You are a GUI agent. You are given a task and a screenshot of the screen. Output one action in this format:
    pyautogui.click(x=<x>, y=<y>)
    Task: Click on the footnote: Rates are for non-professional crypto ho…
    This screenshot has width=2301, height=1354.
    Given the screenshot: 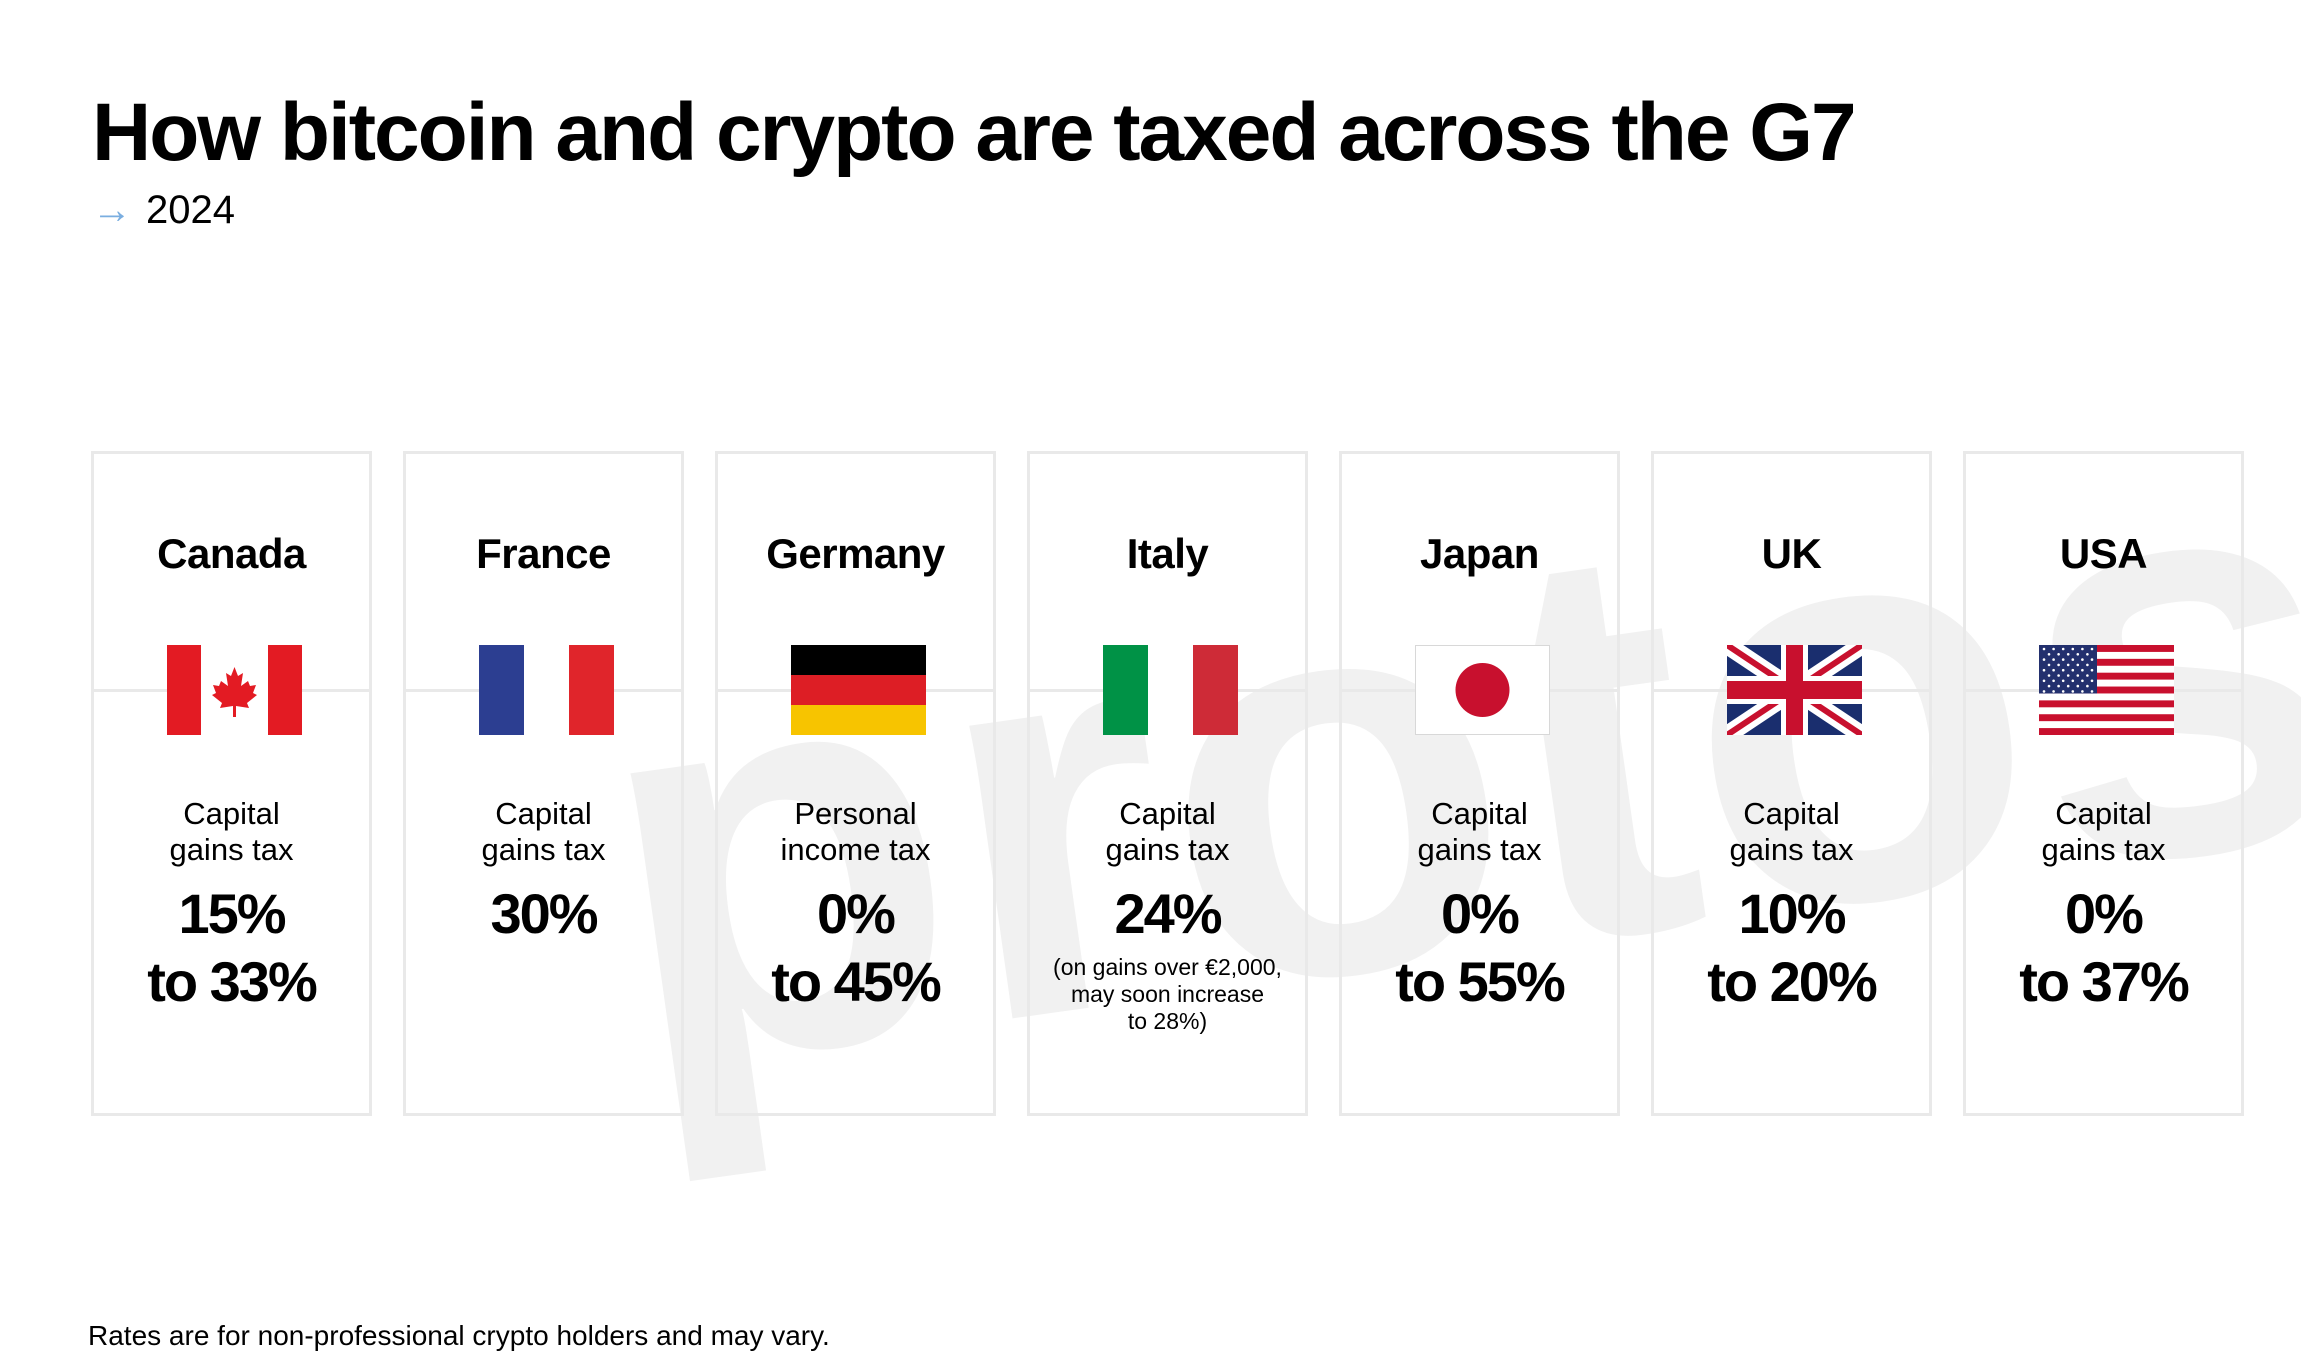 What is the action you would take?
    pyautogui.click(x=459, y=1335)
    